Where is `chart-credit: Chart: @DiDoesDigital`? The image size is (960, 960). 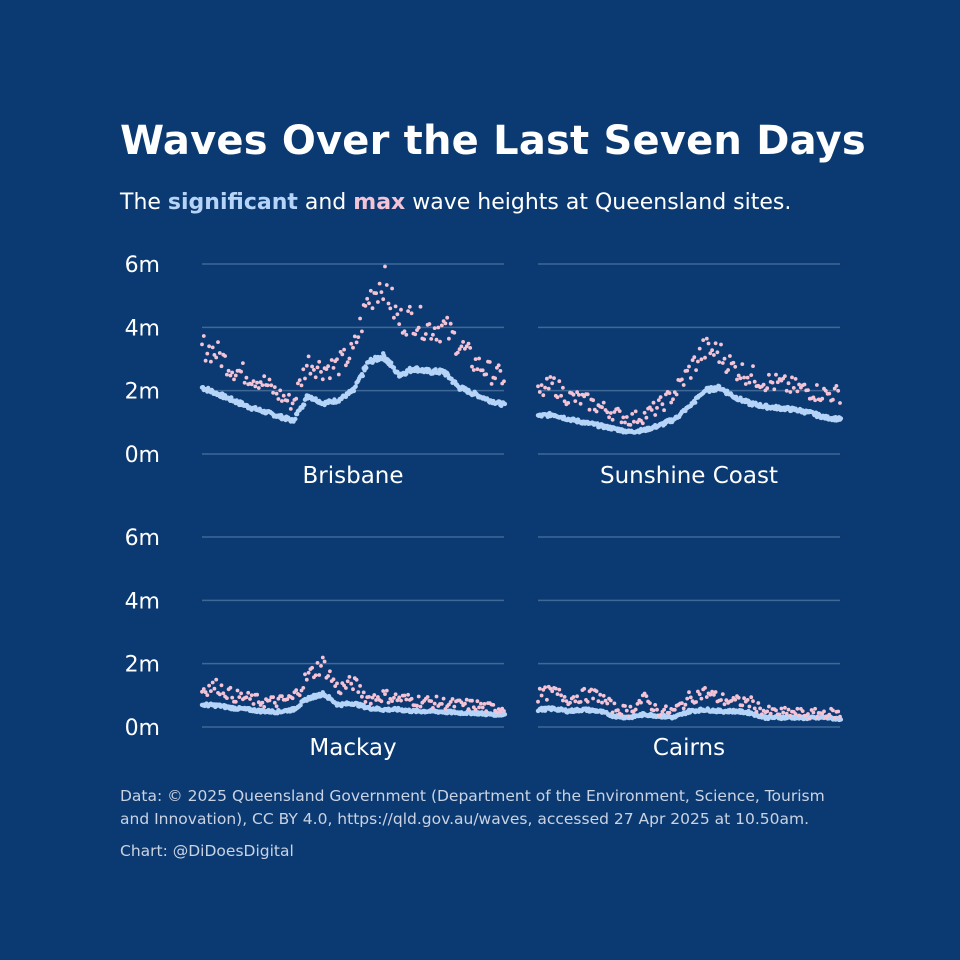 chart-credit: Chart: @DiDoesDigital is located at coordinates (207, 851).